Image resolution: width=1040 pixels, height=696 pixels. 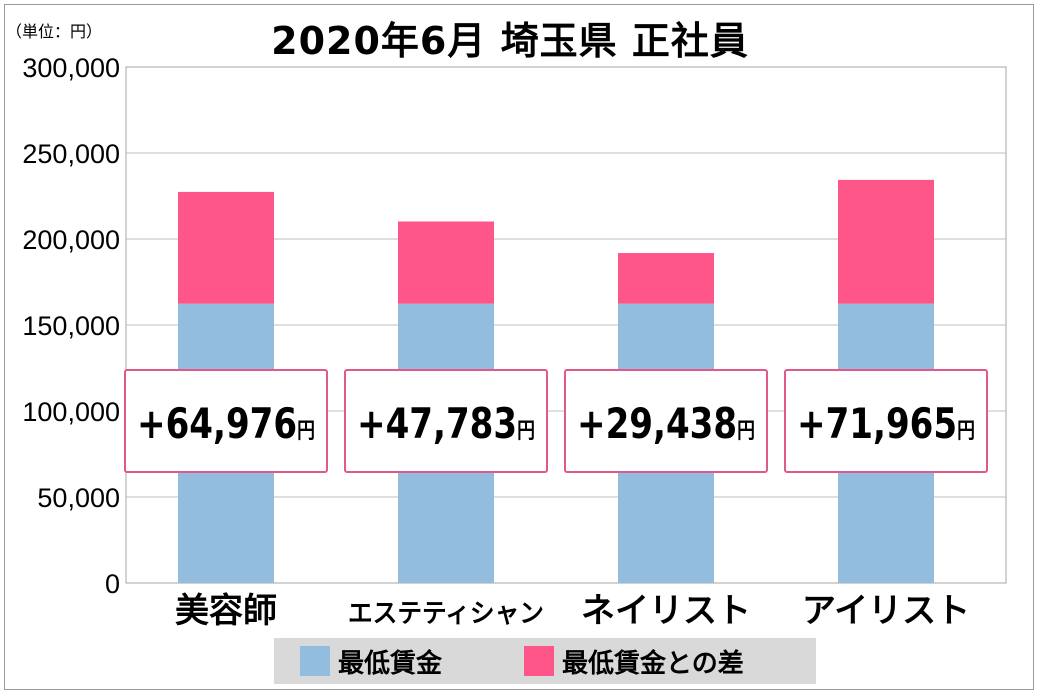 I want to click on y-tick-label: 100,000, so click(x=71, y=412).